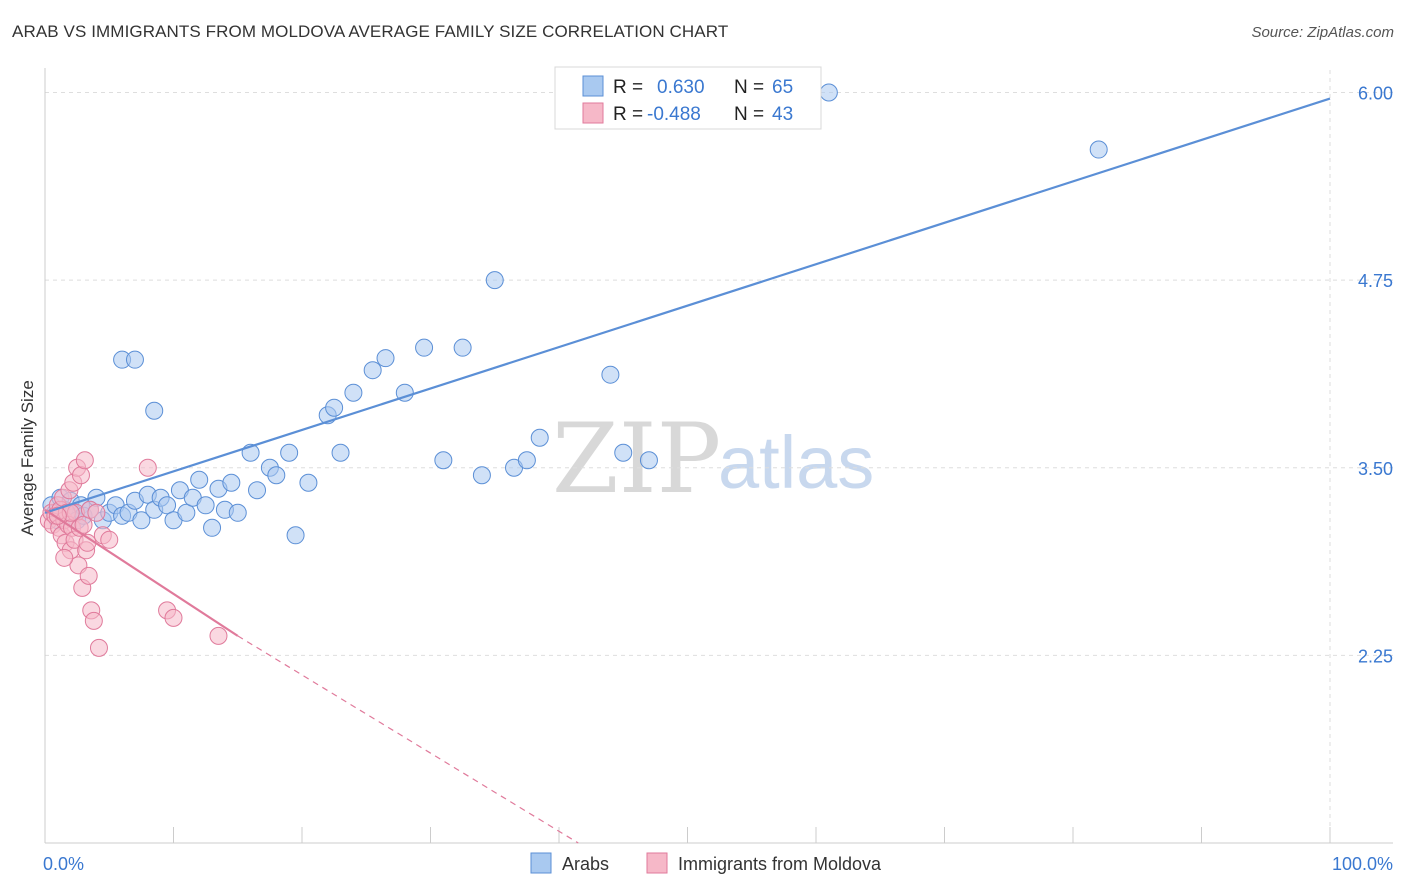  What do you see at coordinates (780, 864) in the screenshot?
I see `bottom-legend-label-moldova: Immigrants from Moldova` at bounding box center [780, 864].